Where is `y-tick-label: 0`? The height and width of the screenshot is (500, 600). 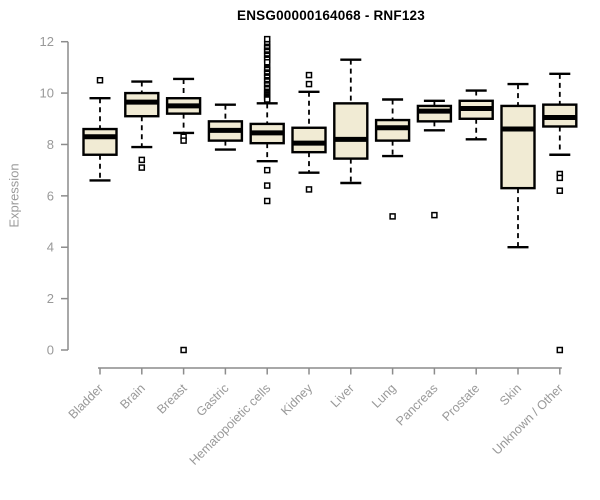
y-tick-label: 0 is located at coordinates (50, 350).